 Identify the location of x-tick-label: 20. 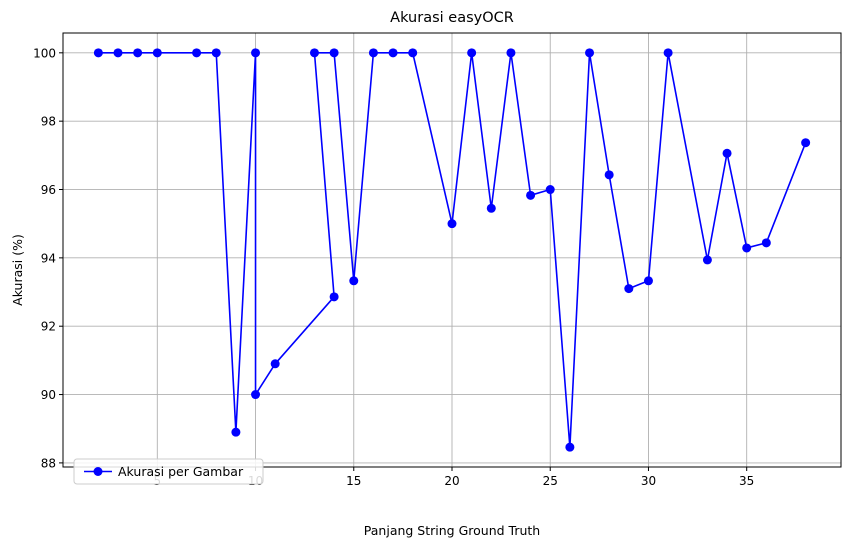
(451, 481).